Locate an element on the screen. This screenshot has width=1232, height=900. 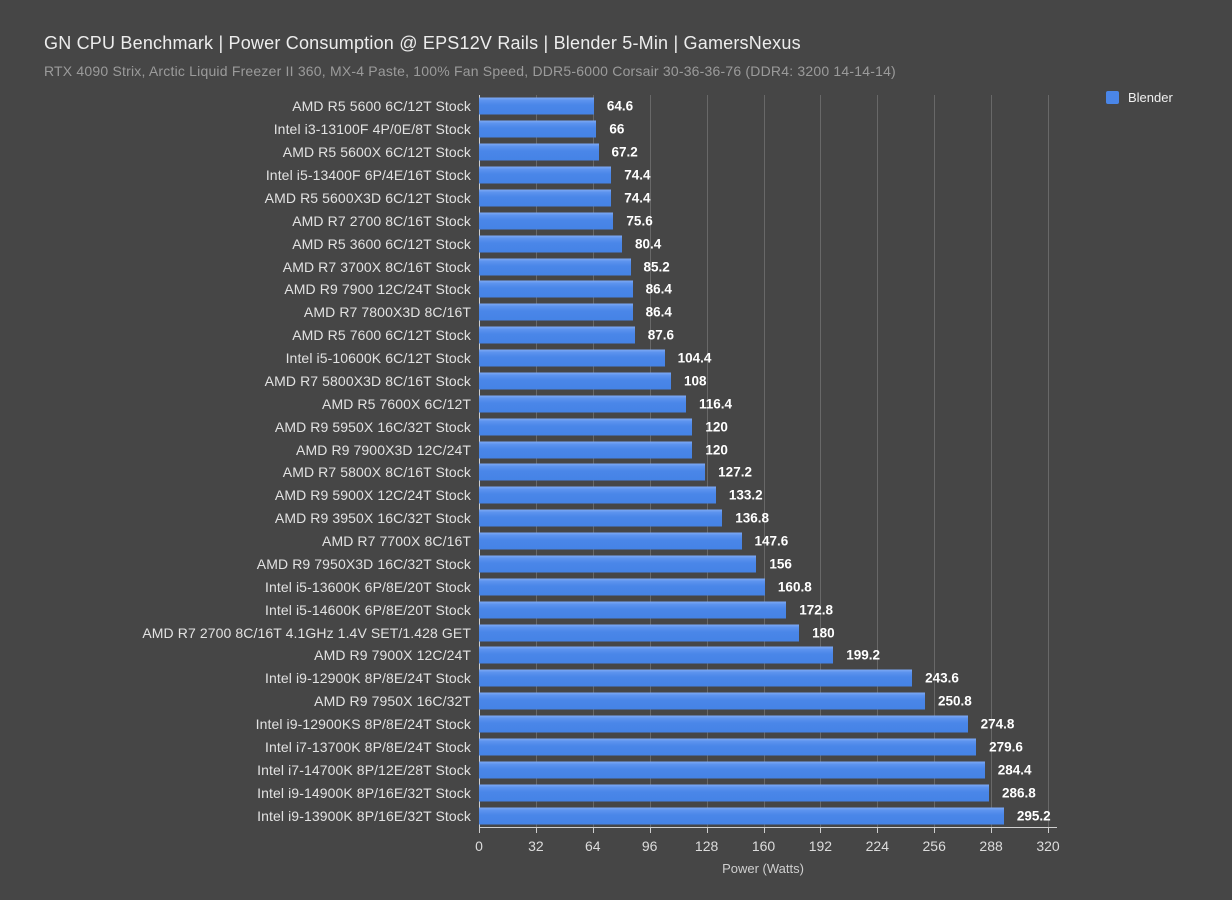
x-axis-tick-label: 96 is located at coordinates (649, 846).